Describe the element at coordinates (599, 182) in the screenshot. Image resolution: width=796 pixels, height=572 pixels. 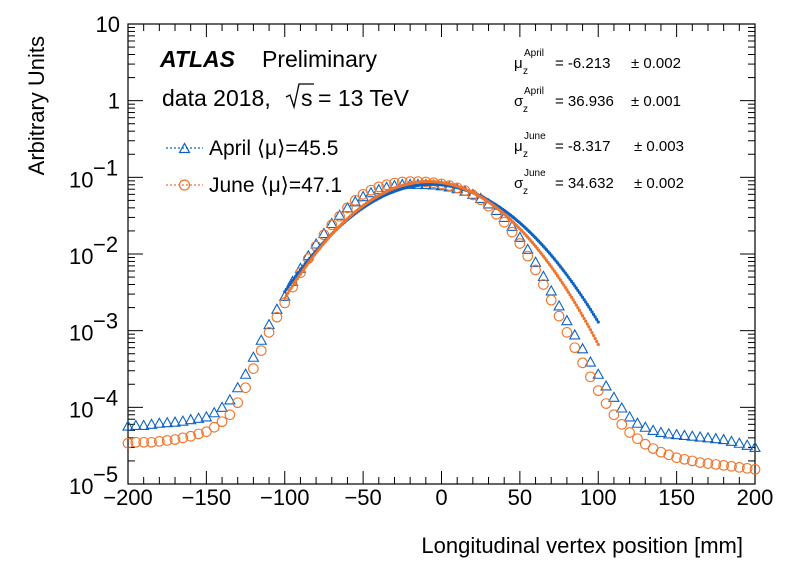
I see `stat-sigma-june: σ z June = 34.632 ± 0.002` at that location.